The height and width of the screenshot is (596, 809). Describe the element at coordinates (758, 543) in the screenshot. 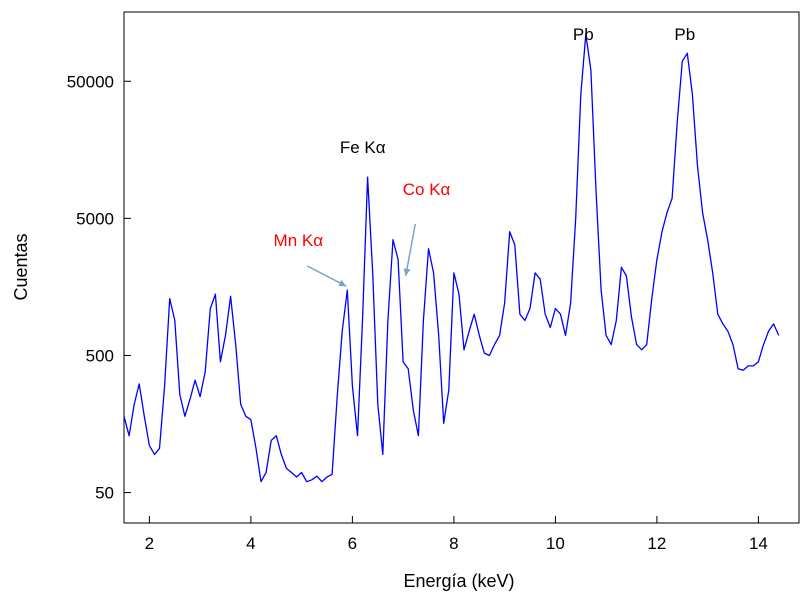

I see `x-tick-label: 14` at that location.